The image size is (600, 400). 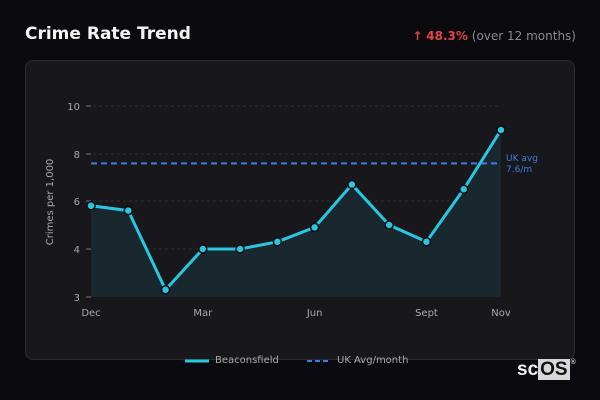 What do you see at coordinates (426, 313) in the screenshot?
I see `svg-text: Sept` at bounding box center [426, 313].